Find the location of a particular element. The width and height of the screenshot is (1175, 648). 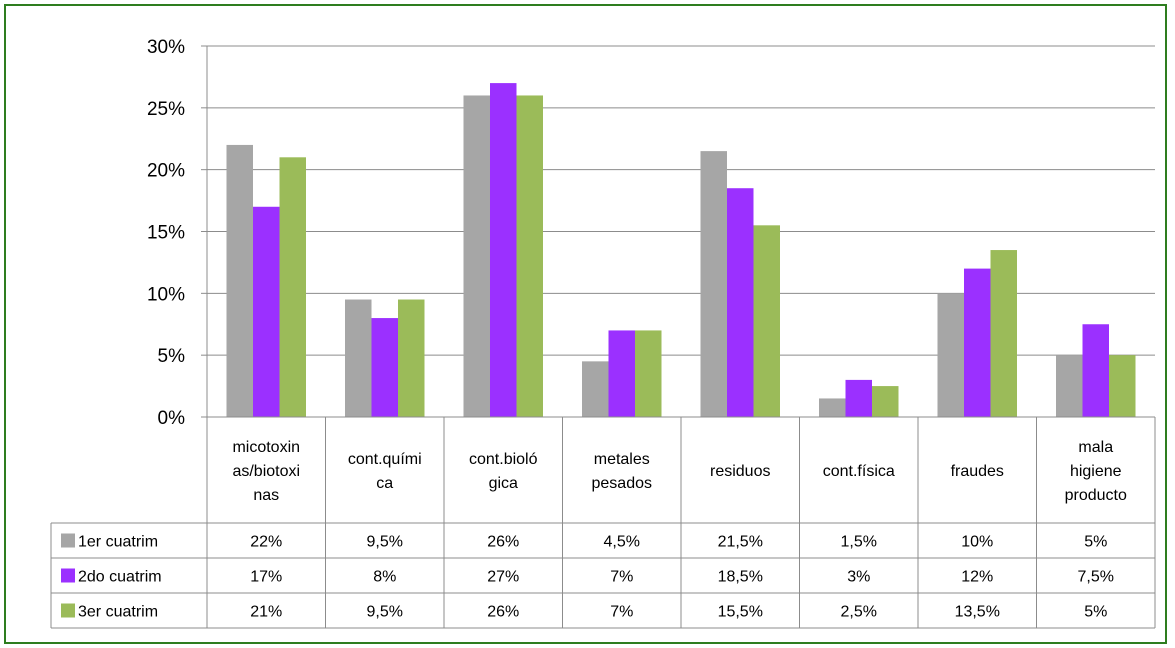

category-label: cont.física is located at coordinates (859, 471).